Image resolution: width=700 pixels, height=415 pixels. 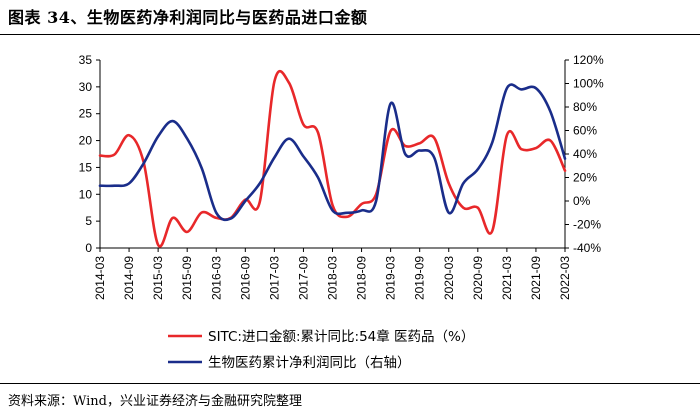 What do you see at coordinates (86, 167) in the screenshot?
I see `left-tick-label: 15` at bounding box center [86, 167].